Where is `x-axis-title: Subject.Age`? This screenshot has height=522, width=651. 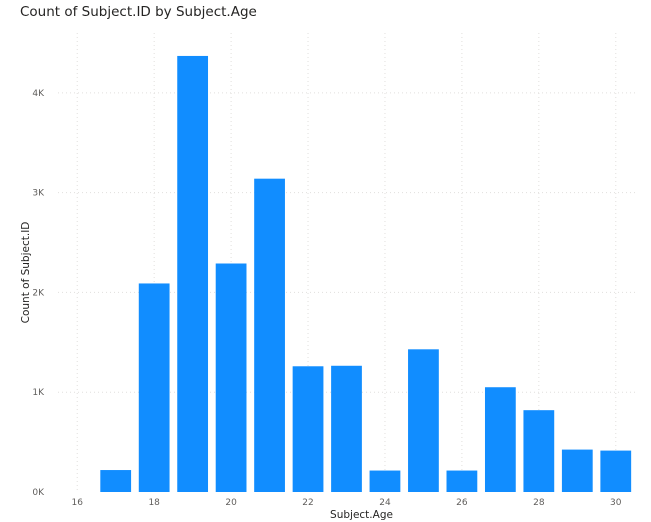 x-axis-title: Subject.Age is located at coordinates (361, 515).